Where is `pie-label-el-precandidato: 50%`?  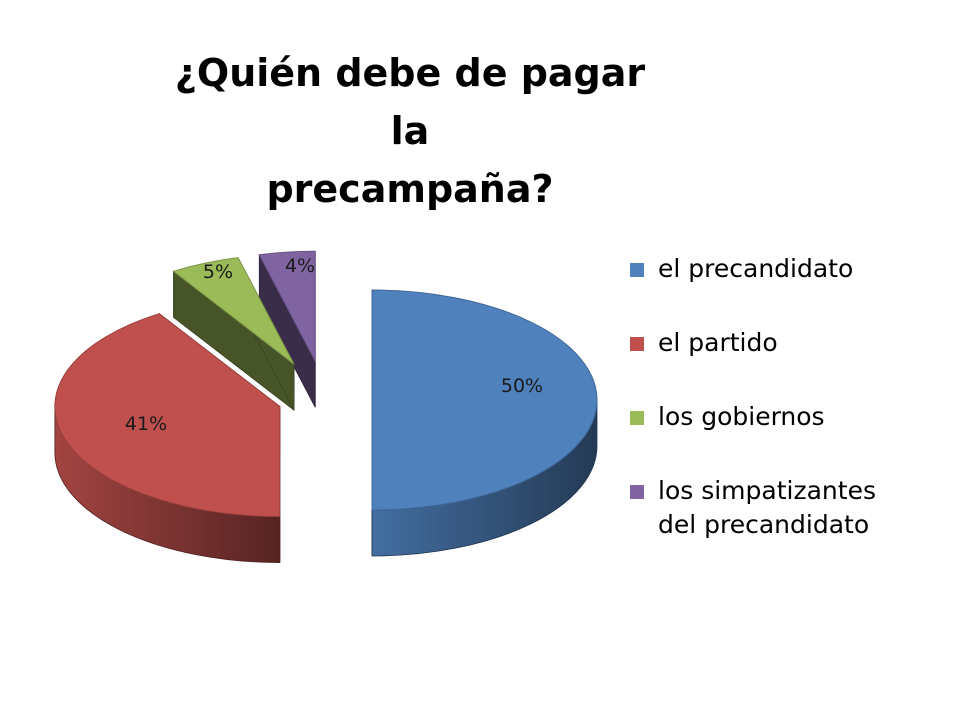
pie-label-el-precandidato: 50% is located at coordinates (522, 386).